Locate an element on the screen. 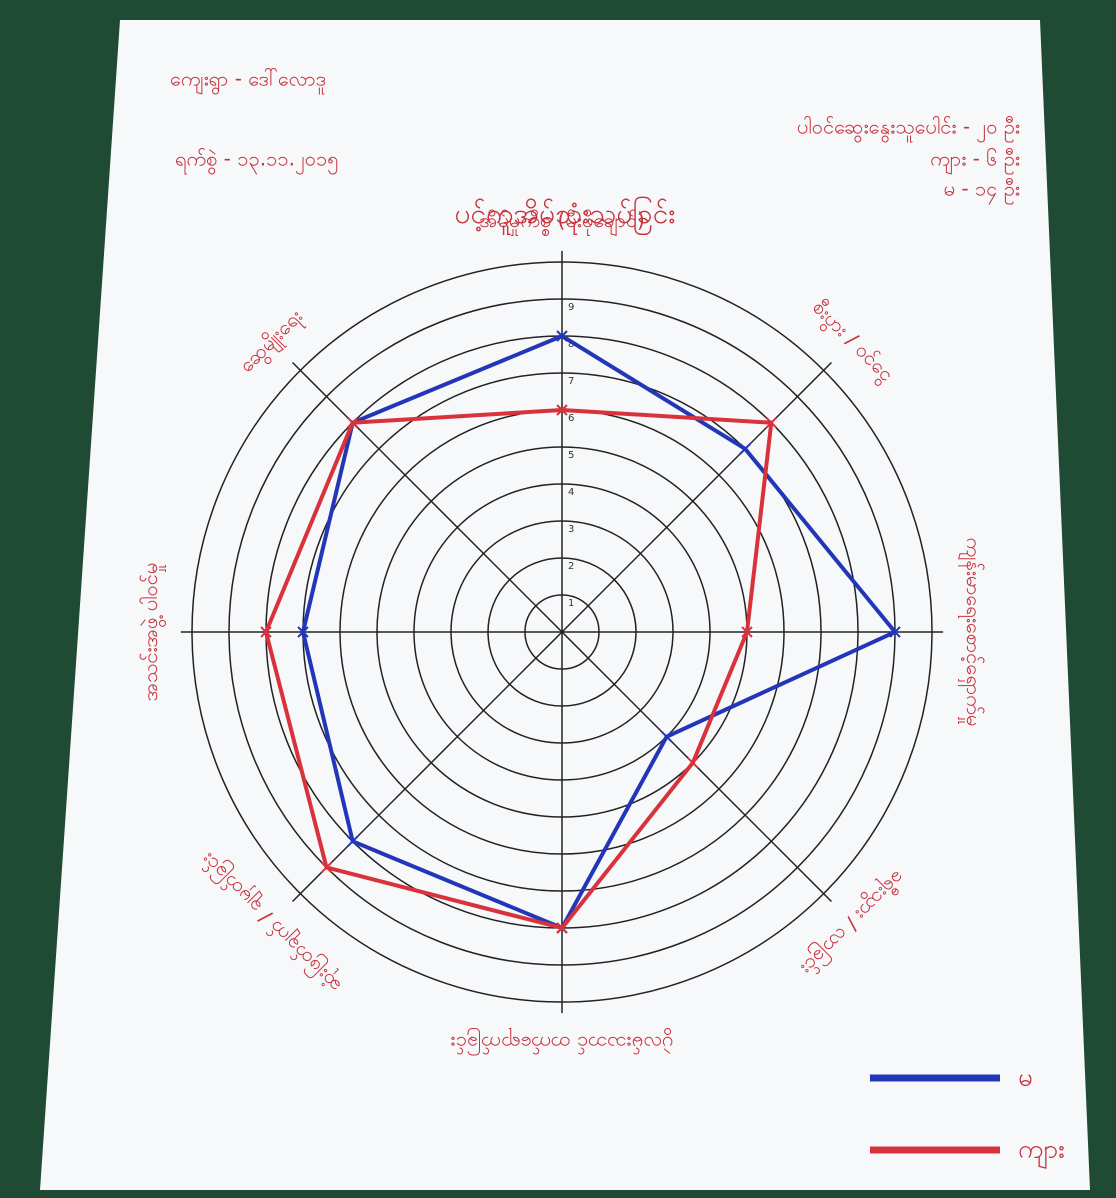  axis-label: ပွဲလမ်းသဘင် တက်ရောက်ခြင်း is located at coordinates (562, 1042).